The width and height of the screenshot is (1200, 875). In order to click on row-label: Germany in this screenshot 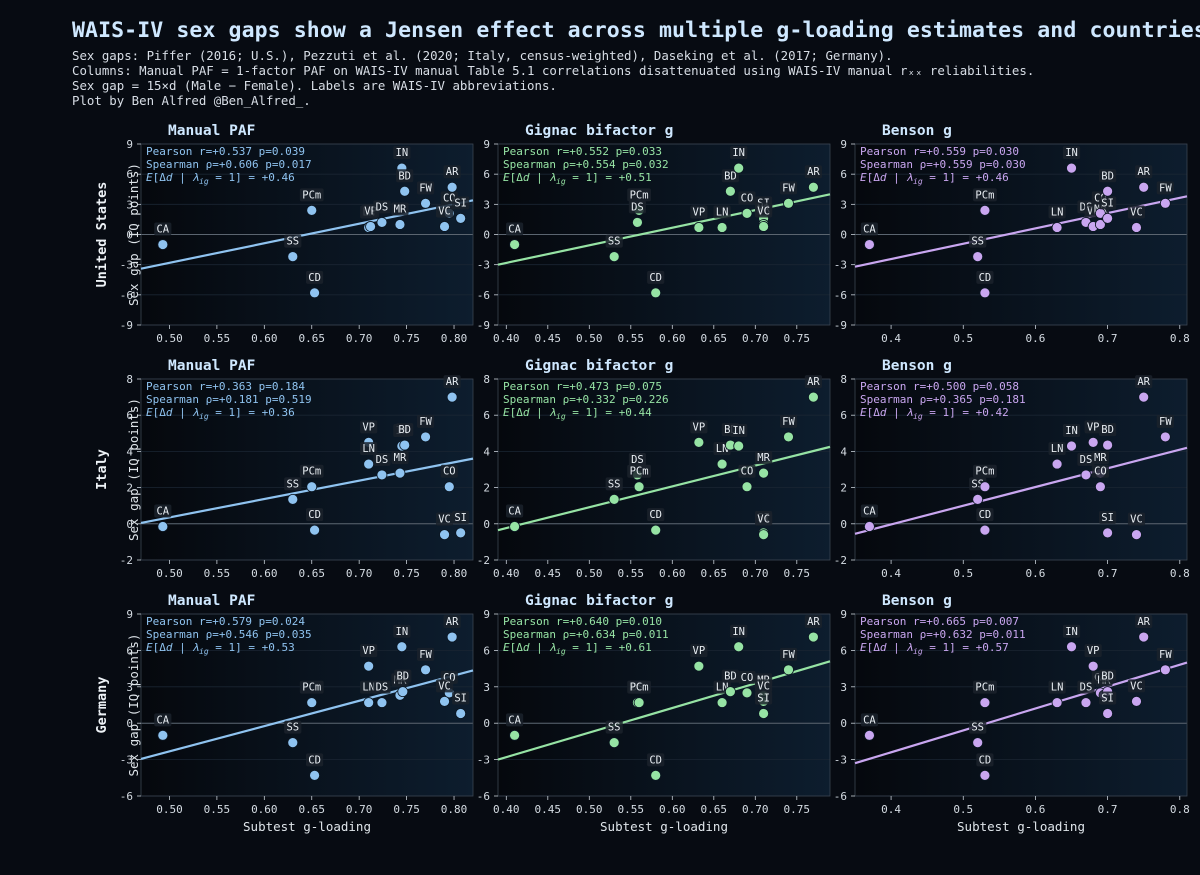, I will do `click(102, 705)`.